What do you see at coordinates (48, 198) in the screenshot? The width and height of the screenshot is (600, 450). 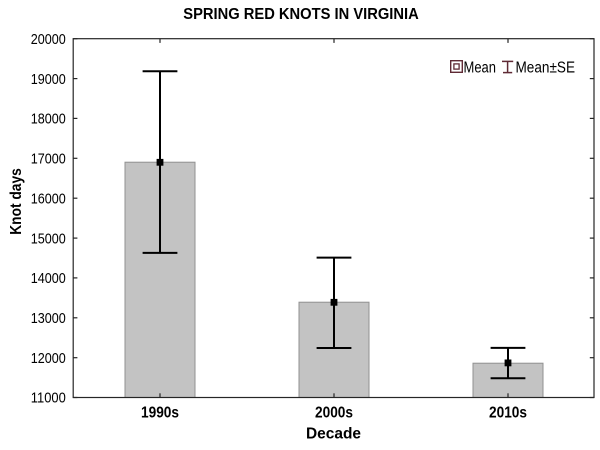 I see `svg-text: 16000` at bounding box center [48, 198].